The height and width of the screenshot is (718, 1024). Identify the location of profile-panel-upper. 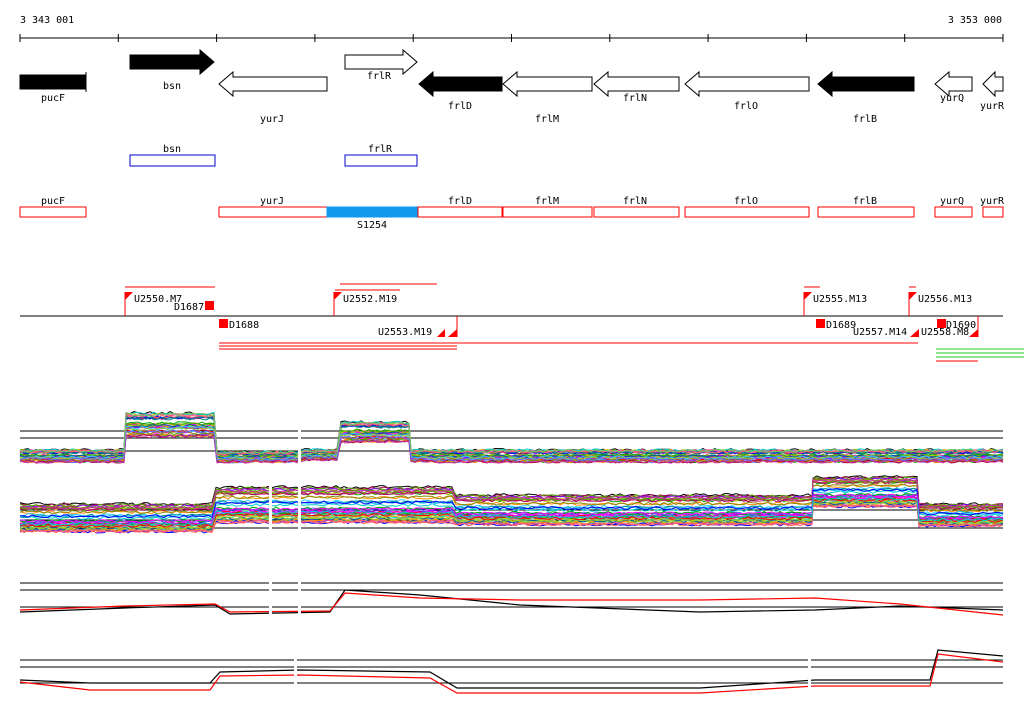
(511, 600).